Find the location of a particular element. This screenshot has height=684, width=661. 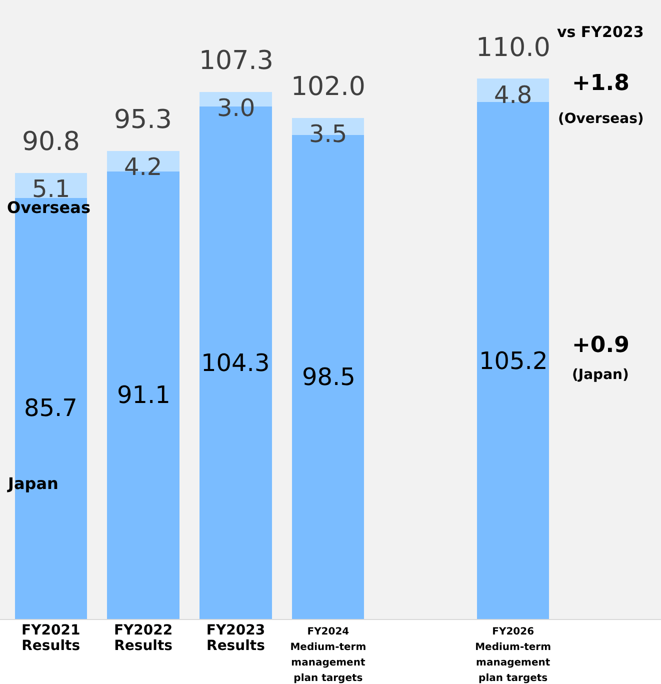

data-label: 104.3 is located at coordinates (235, 363).